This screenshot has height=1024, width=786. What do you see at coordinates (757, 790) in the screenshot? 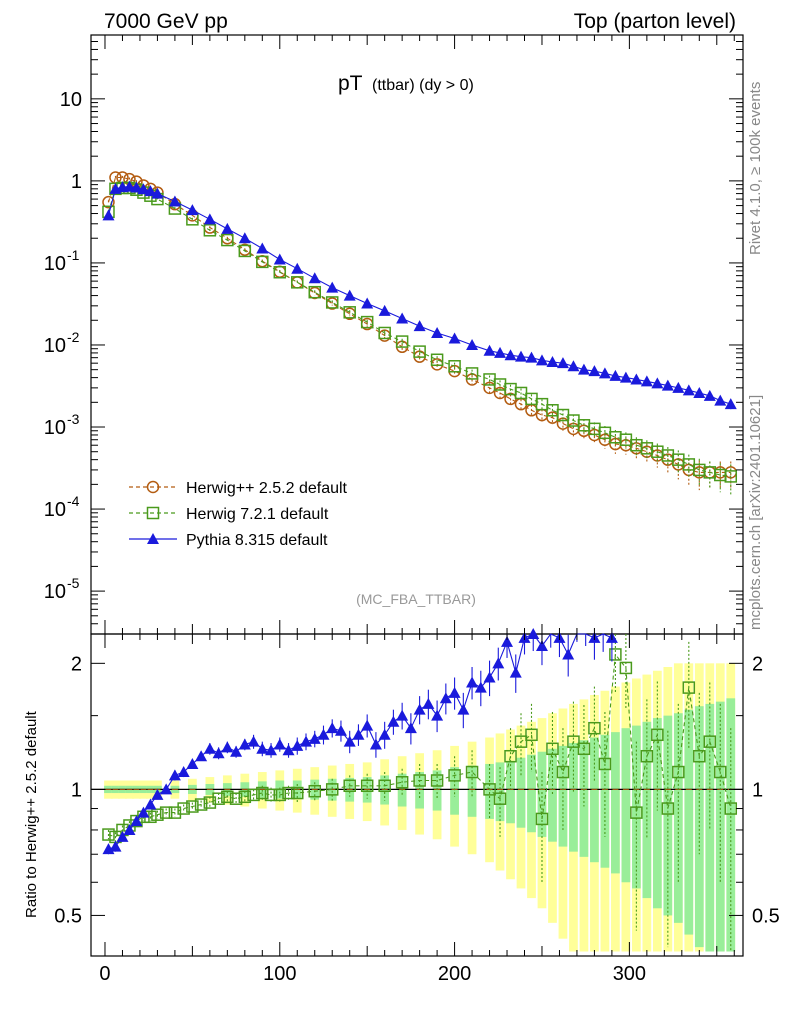
I see `ratio-ytick-label-right: 1` at bounding box center [757, 790].